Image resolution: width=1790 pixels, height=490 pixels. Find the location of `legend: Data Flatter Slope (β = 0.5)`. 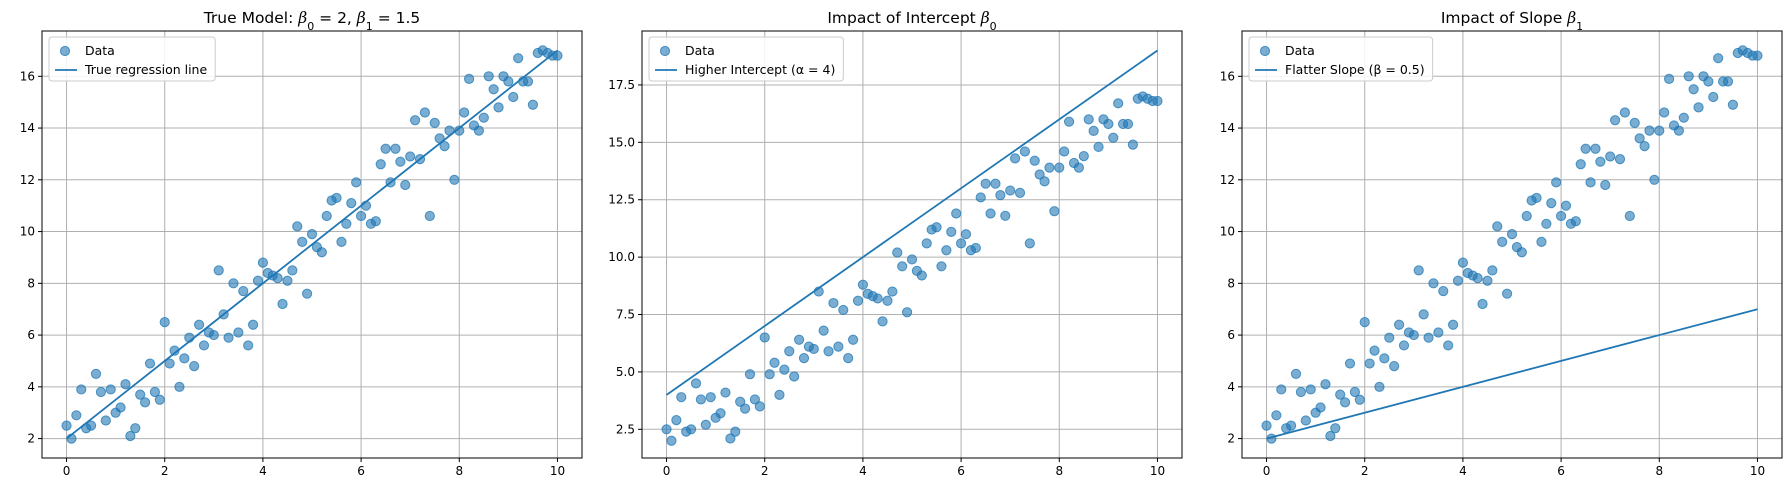

legend: Data Flatter Slope (β = 0.5) is located at coordinates (1341, 59).